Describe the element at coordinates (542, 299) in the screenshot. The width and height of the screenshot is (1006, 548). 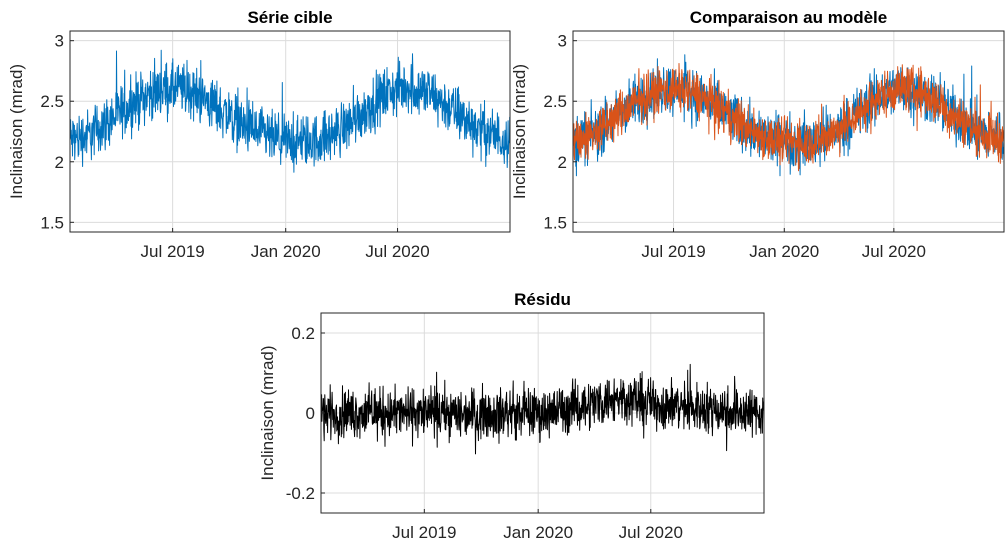
I see `chart-title: Résidu` at that location.